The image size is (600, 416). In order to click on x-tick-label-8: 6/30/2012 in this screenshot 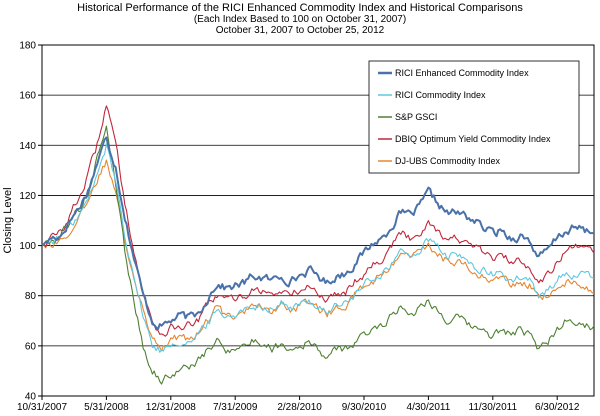, I will do `click(557, 407)`.